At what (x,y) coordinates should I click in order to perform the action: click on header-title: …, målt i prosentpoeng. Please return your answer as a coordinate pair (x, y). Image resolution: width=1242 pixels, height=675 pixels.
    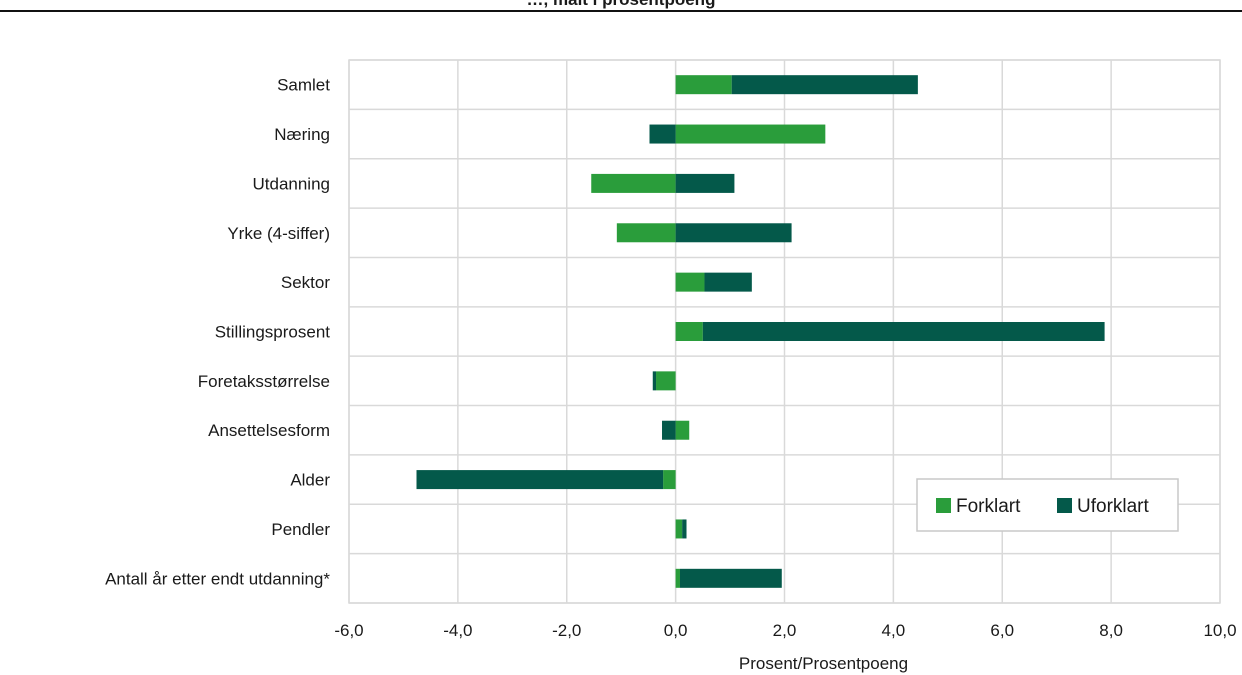
    Looking at the image, I should click on (621, 5).